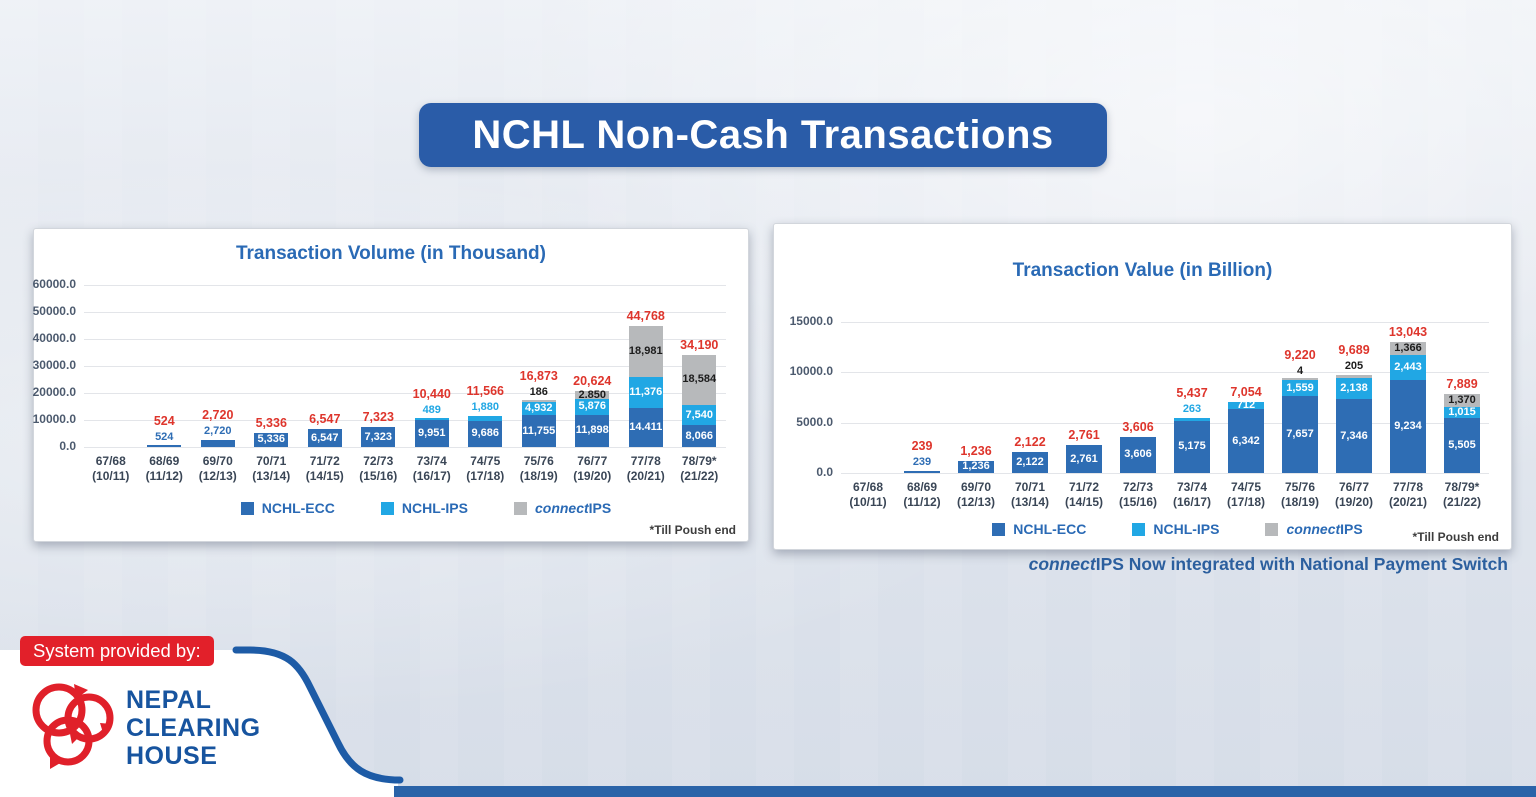  Describe the element at coordinates (1300, 371) in the screenshot. I see `bar-value-label: 4` at that location.